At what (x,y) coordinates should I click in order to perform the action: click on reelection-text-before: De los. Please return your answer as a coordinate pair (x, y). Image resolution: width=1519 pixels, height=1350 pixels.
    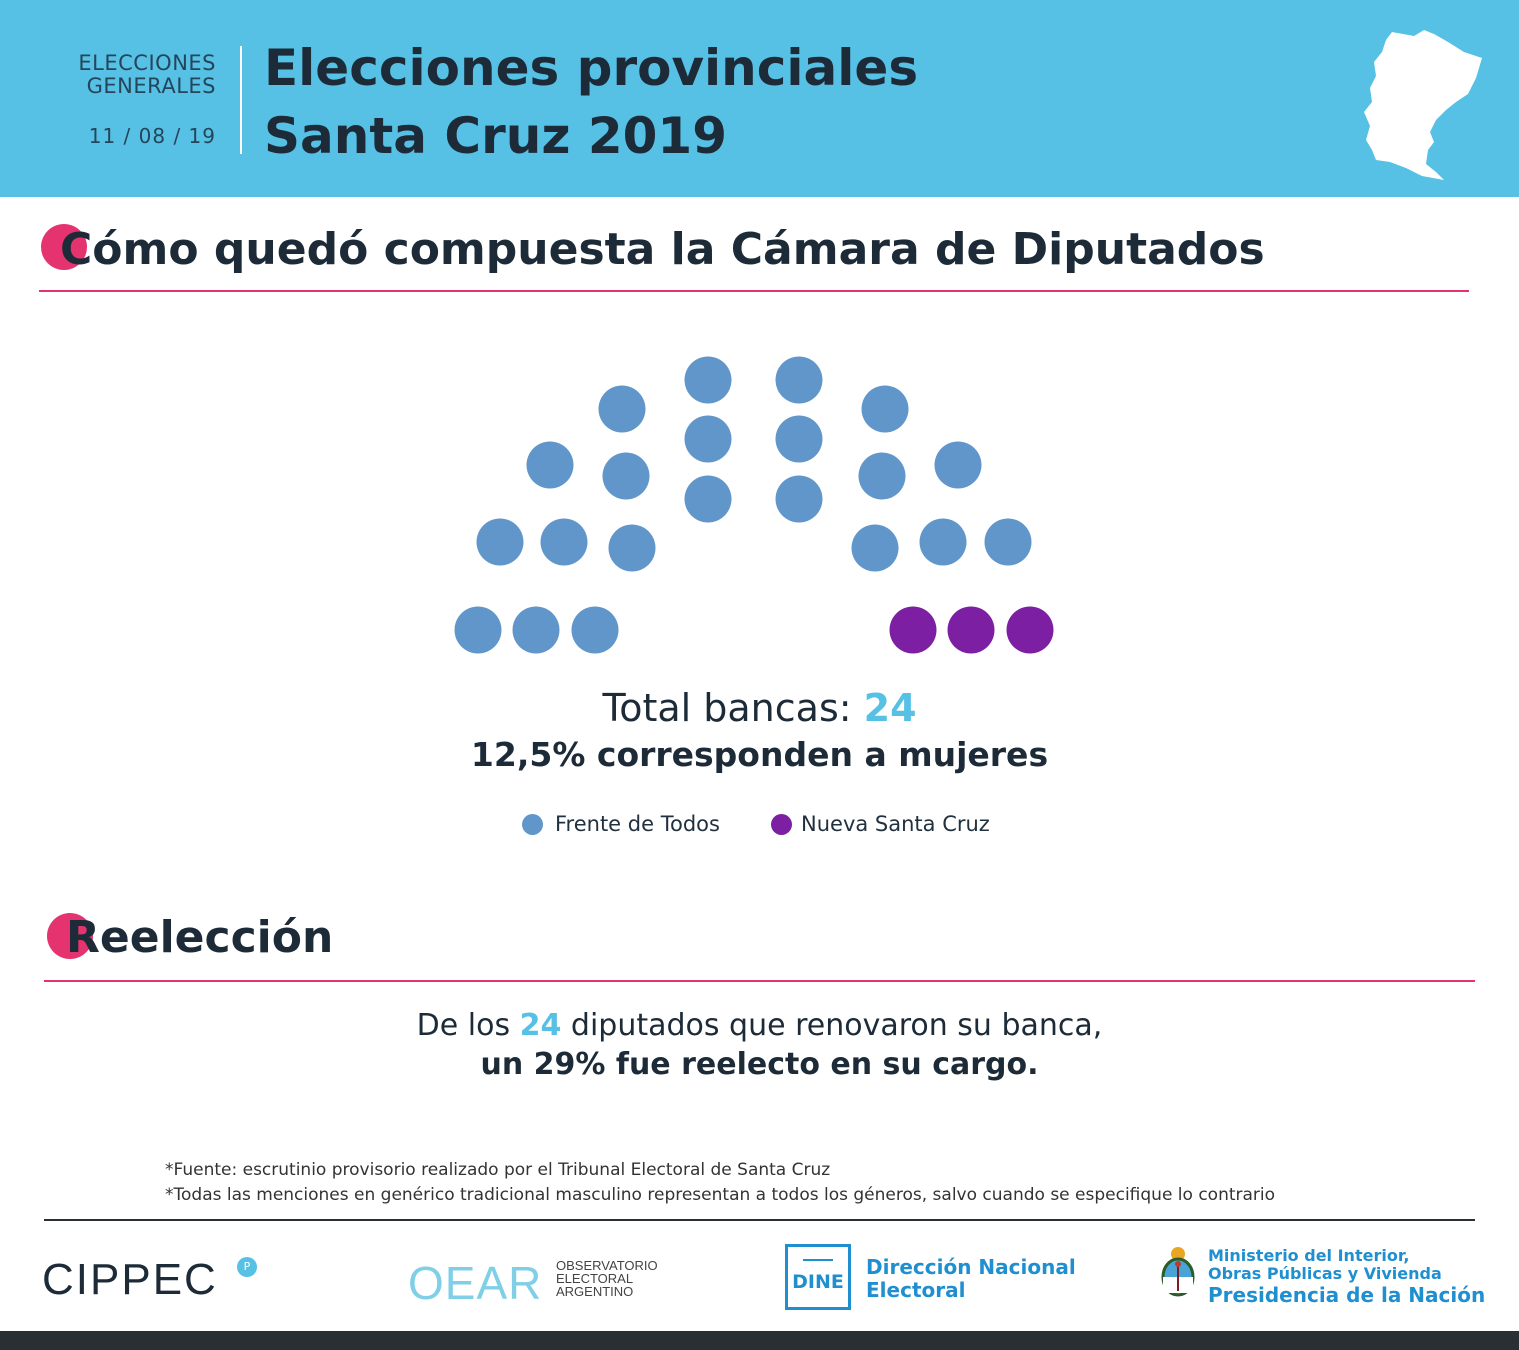
    Looking at the image, I should click on (468, 1025).